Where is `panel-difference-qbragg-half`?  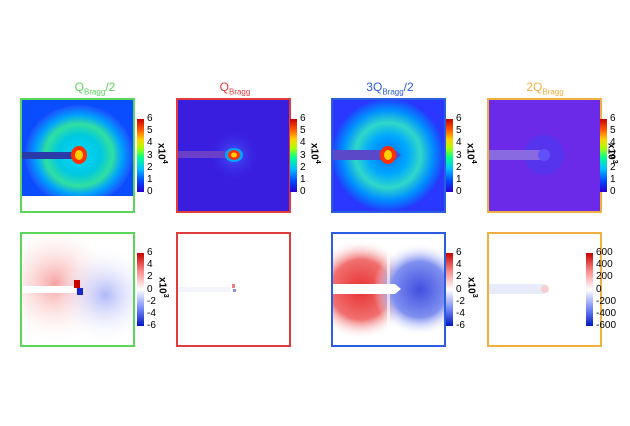 panel-difference-qbragg-half is located at coordinates (77, 289).